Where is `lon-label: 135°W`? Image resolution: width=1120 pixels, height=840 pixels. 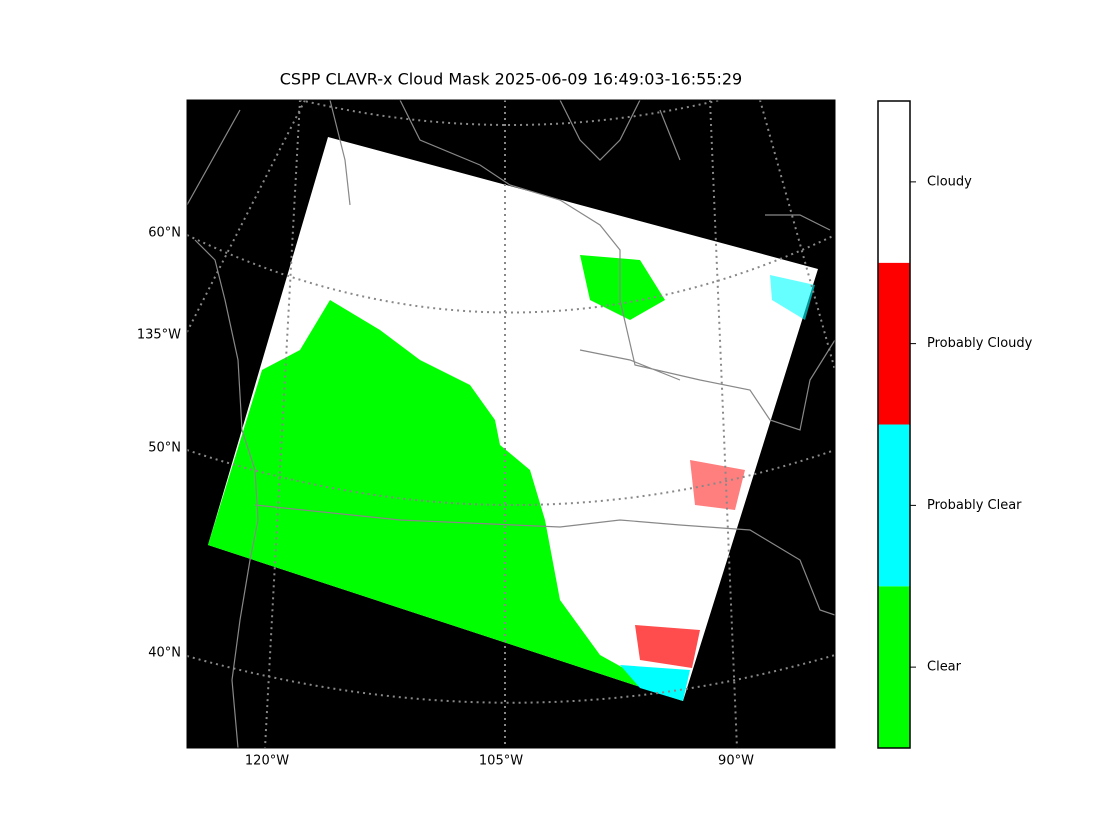
lon-label: 135°W is located at coordinates (159, 335).